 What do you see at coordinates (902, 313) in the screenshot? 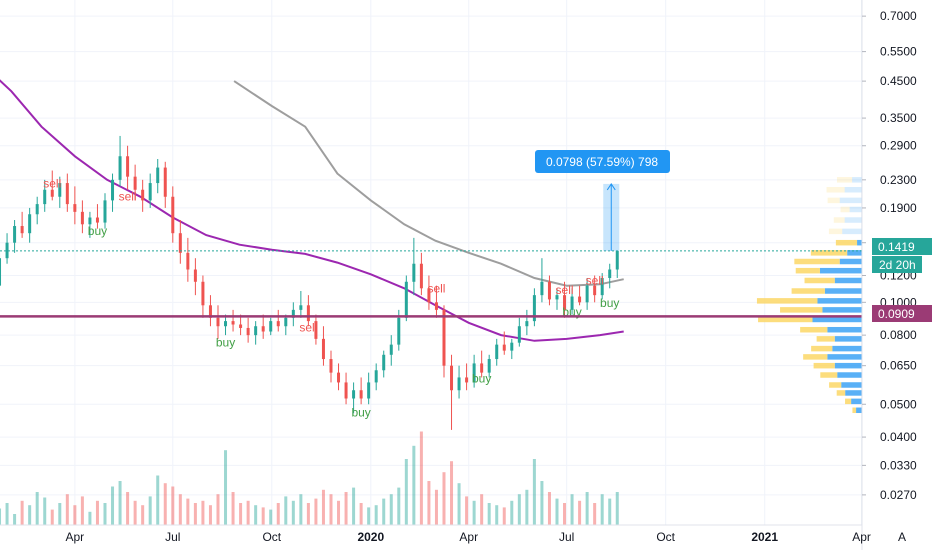
I see `level-price-bg` at bounding box center [902, 313].